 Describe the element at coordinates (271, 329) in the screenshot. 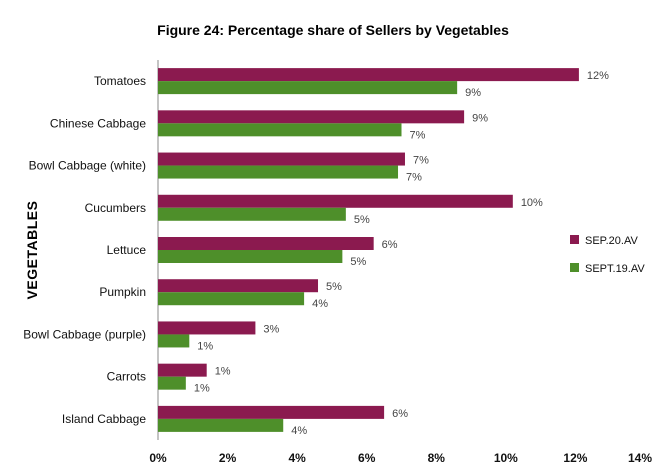

I see `data-label: 3%` at that location.